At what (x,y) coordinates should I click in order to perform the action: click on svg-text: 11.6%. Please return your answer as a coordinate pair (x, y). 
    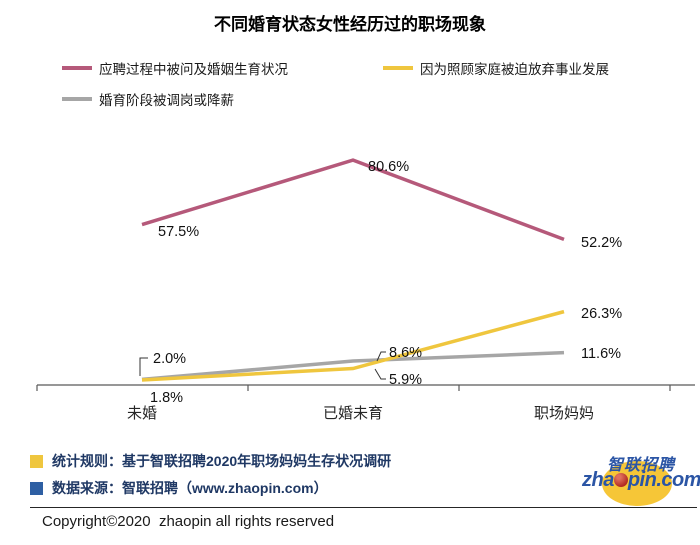
    Looking at the image, I should click on (601, 354).